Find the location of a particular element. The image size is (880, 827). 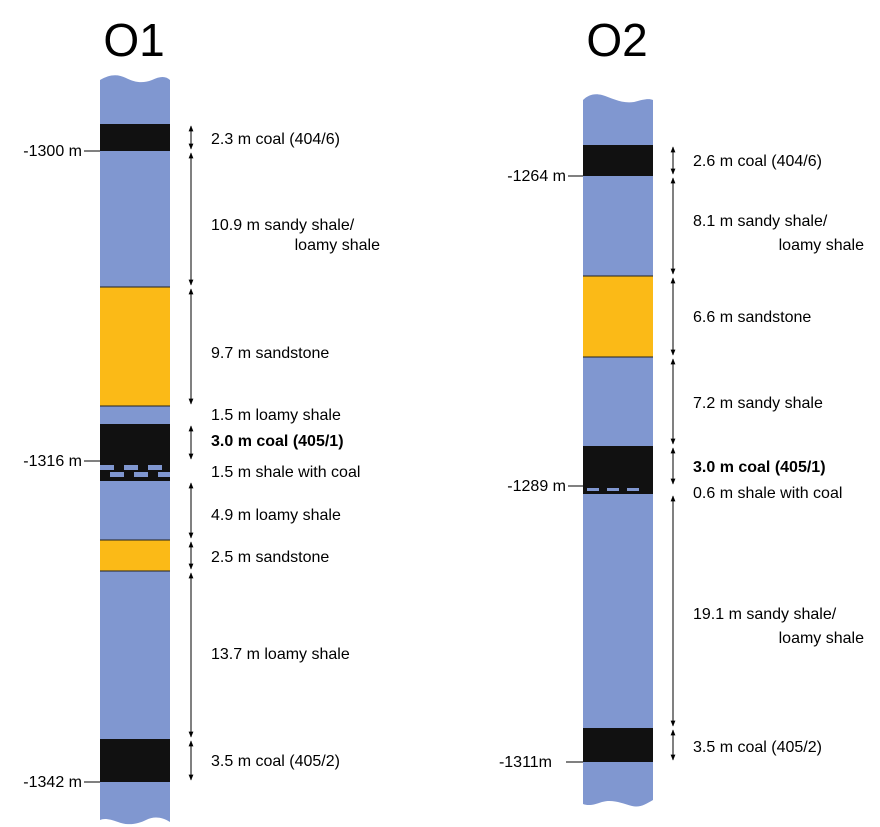

o2-interval-label-7: 19.1 m sandy shale/ is located at coordinates (765, 614).